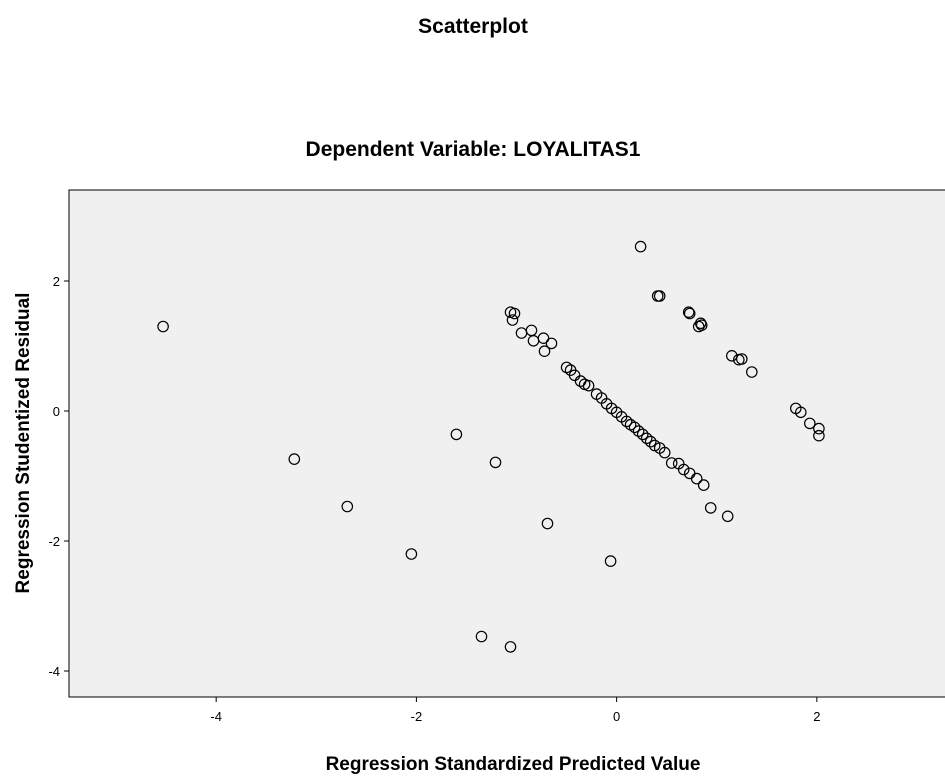 This screenshot has height=778, width=945. Describe the element at coordinates (616, 716) in the screenshot. I see `x-tick-label: 0` at that location.